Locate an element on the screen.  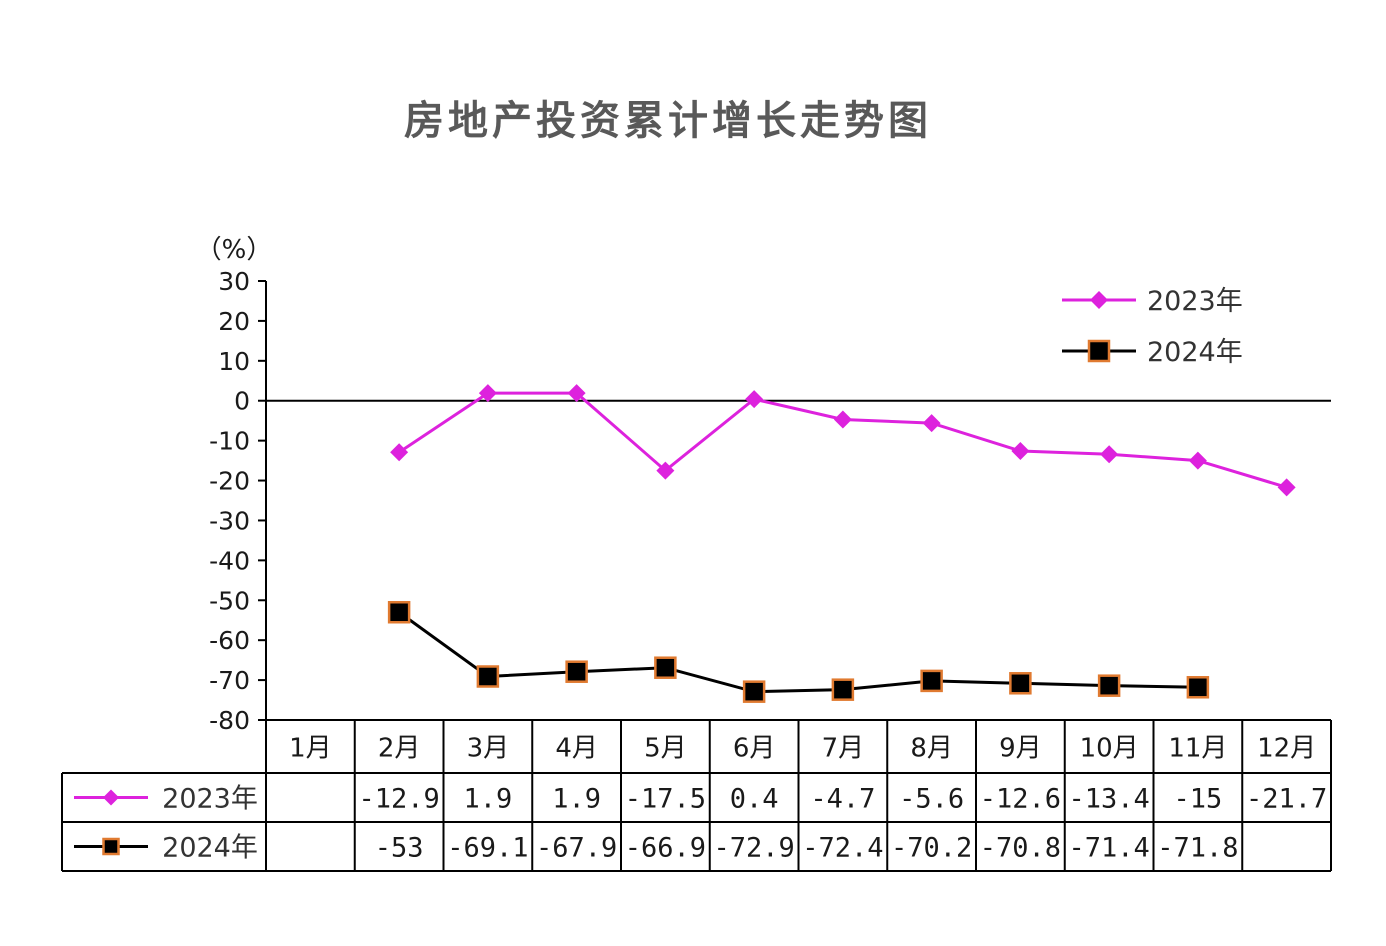
chart-title: 房地产投资累计增长走势图 is located at coordinates (668, 121).